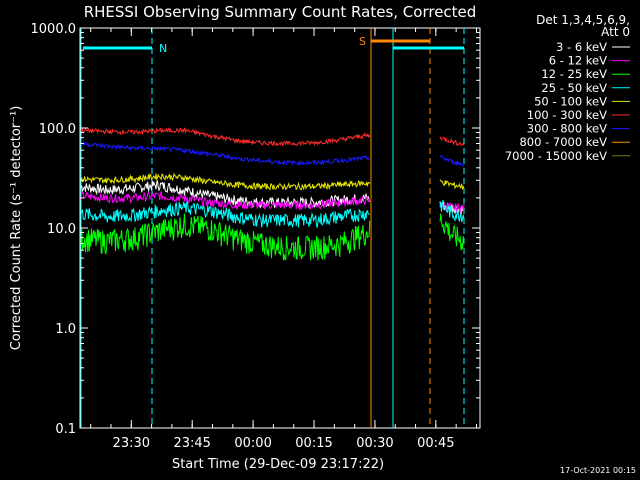 The image size is (640, 480). I want to click on y-tick-label: 1.0, so click(65, 329).